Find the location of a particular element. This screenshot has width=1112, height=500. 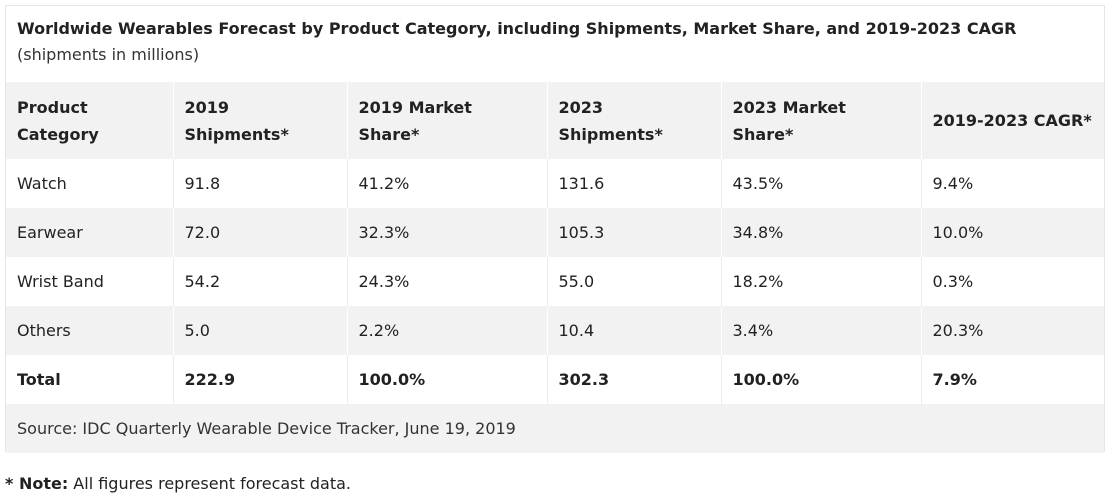

table-row: Earwear 72.0 32.3% 105.3 34.8% 10.0% is located at coordinates (555, 232).